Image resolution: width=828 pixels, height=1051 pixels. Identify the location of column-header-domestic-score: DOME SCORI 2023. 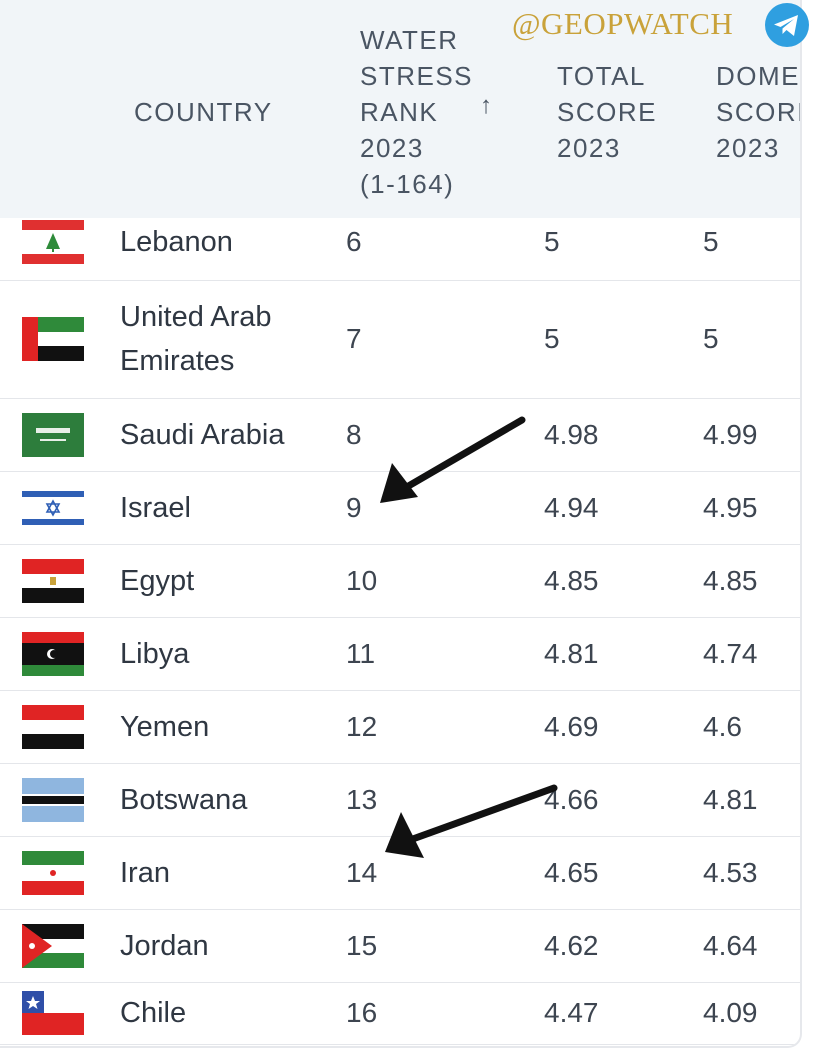
(759, 112).